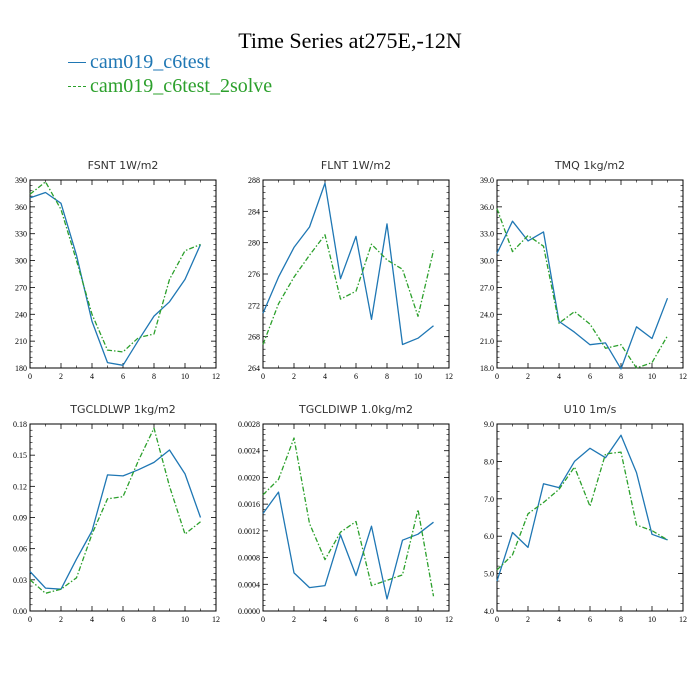 Image resolution: width=700 pixels, height=700 pixels. What do you see at coordinates (123, 165) in the screenshot?
I see `chart-title: FSNT 1W/m2` at bounding box center [123, 165].